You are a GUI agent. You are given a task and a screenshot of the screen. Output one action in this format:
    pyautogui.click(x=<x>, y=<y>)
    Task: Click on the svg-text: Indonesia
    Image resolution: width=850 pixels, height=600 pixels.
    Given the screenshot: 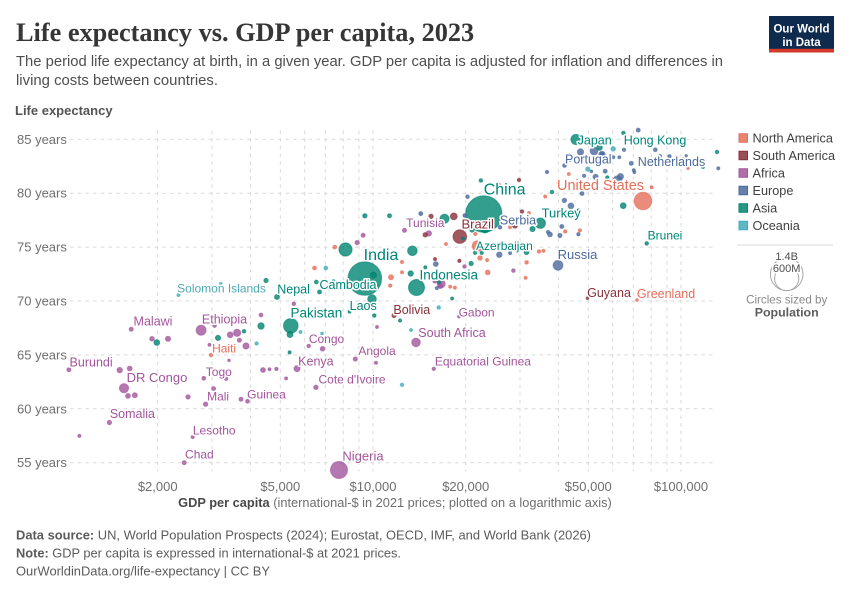 What is the action you would take?
    pyautogui.click(x=449, y=275)
    